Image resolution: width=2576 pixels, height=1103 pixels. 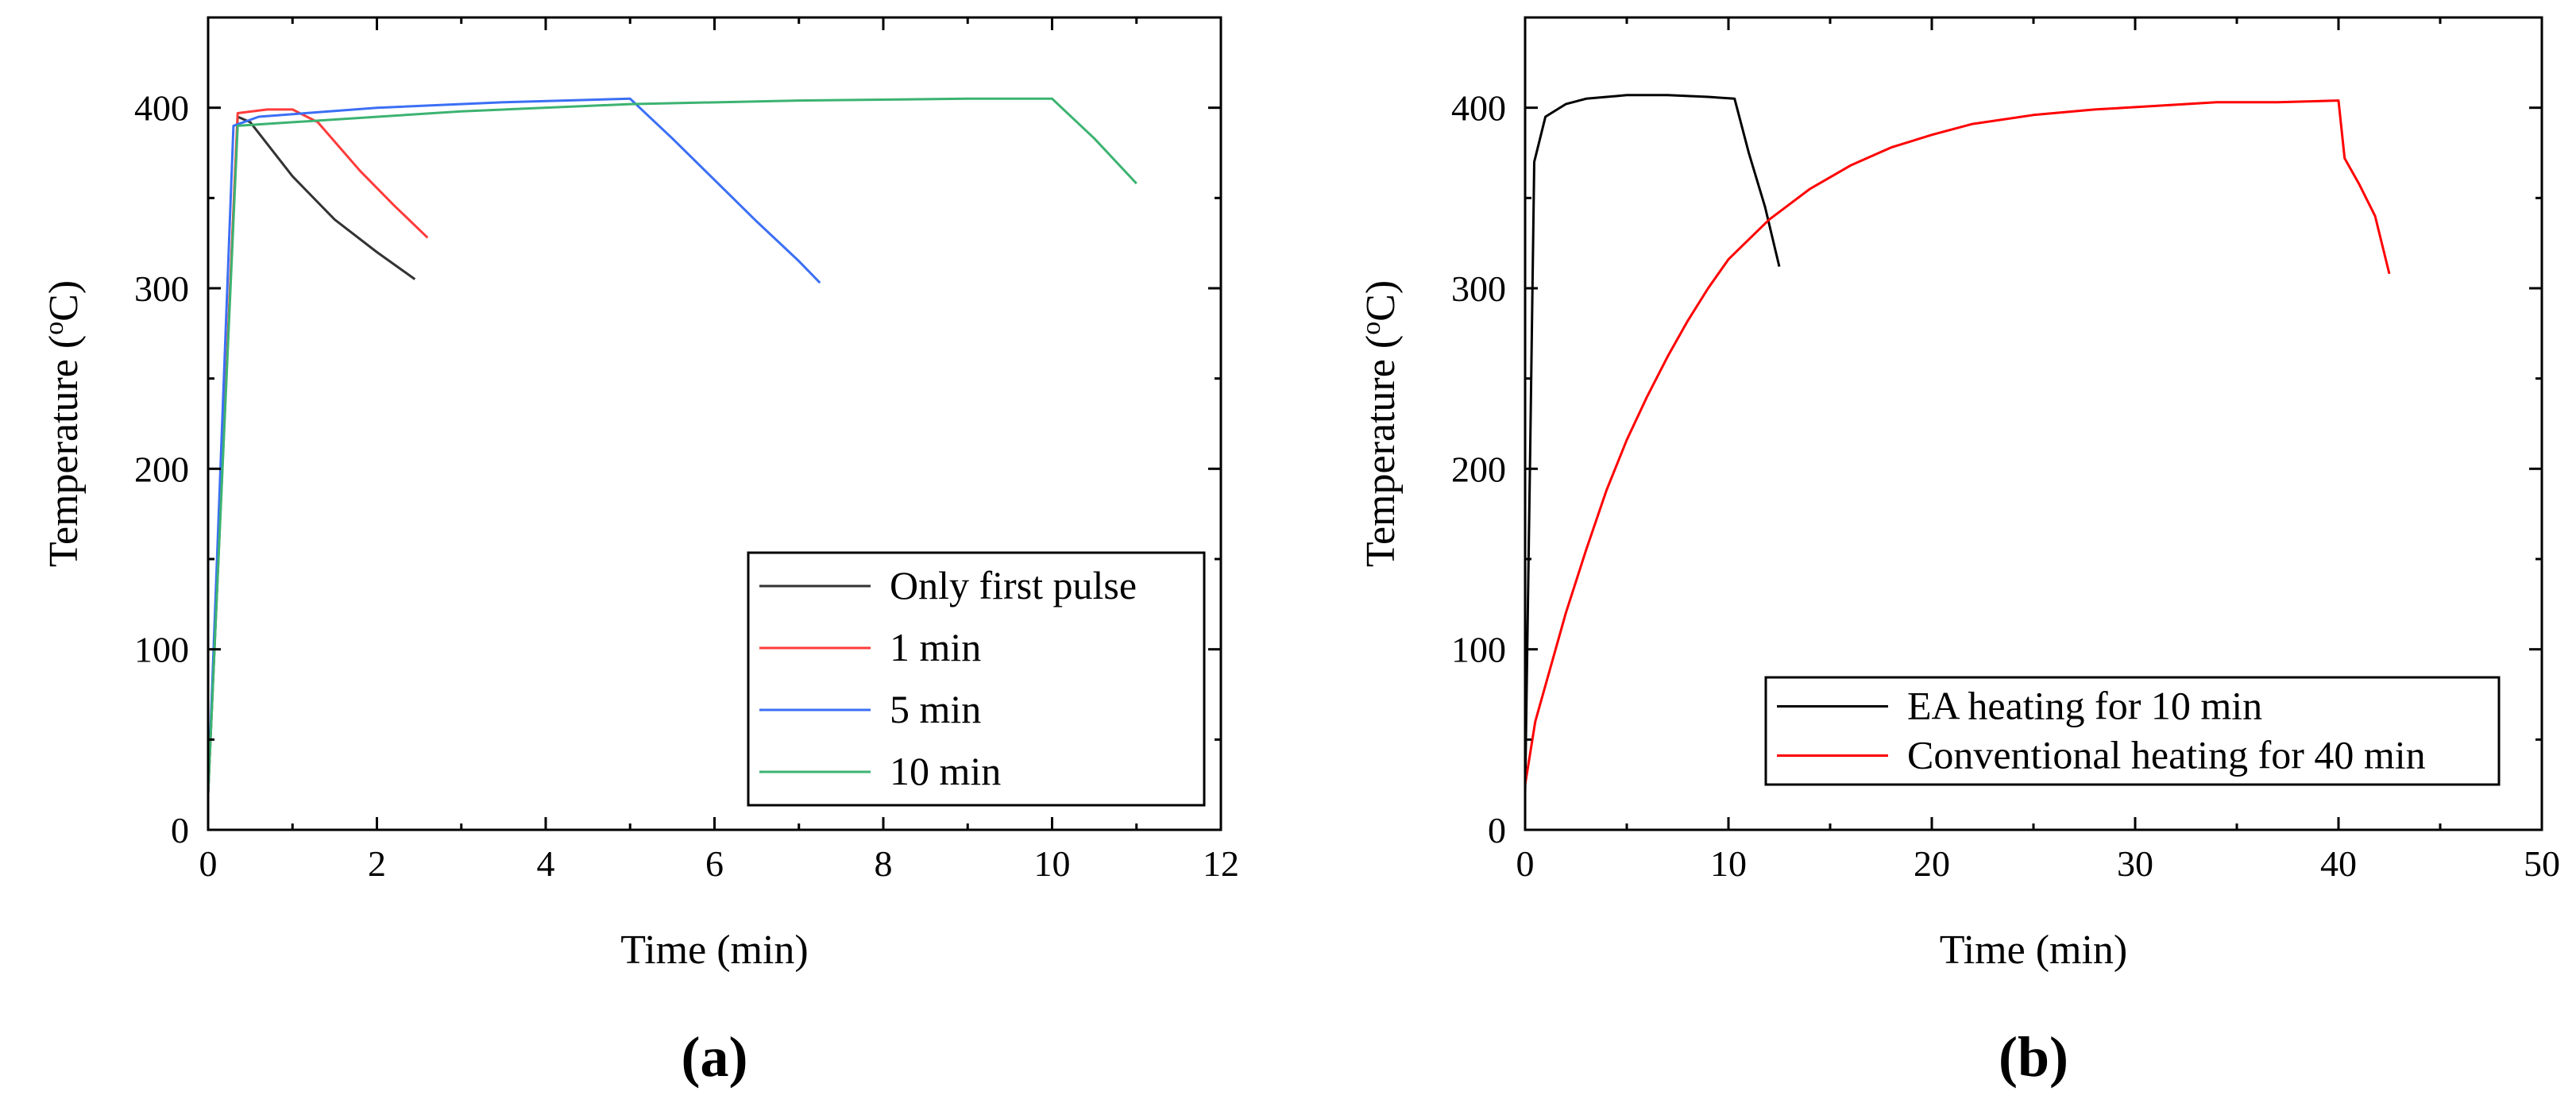 What do you see at coordinates (1497, 830) in the screenshot?
I see `y-tick-label-b: 0` at bounding box center [1497, 830].